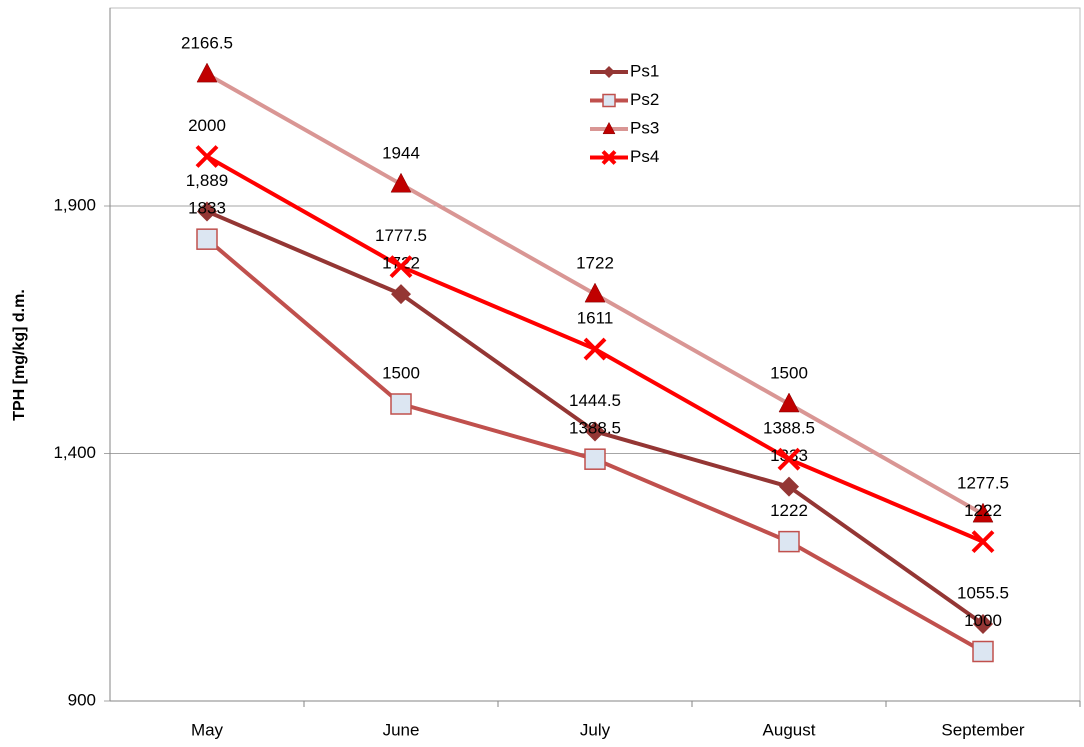 The height and width of the screenshot is (747, 1084). Describe the element at coordinates (207, 180) in the screenshot. I see `data-label: 1,889` at that location.